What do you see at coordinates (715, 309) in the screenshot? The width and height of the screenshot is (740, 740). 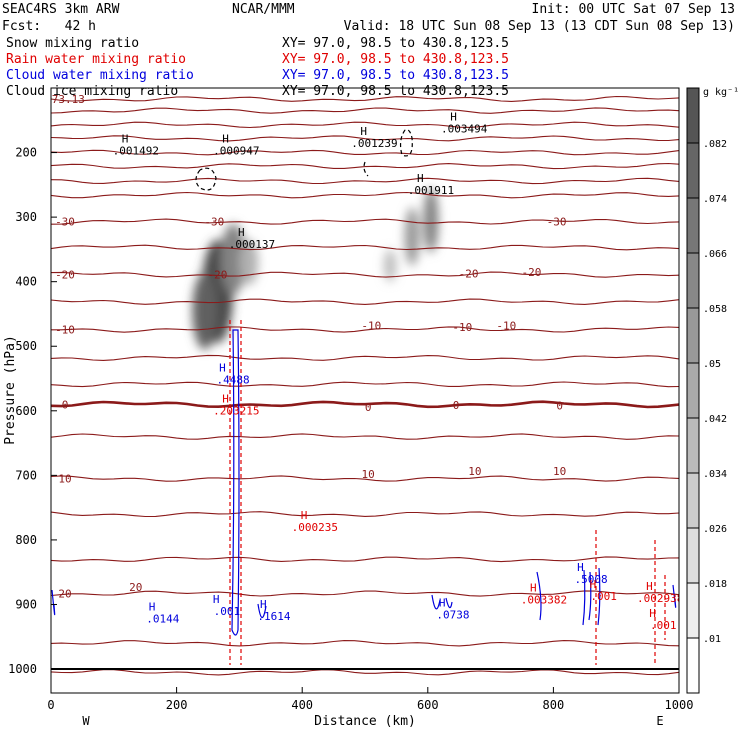 I see `colorbar-level-label: .058` at bounding box center [715, 309].